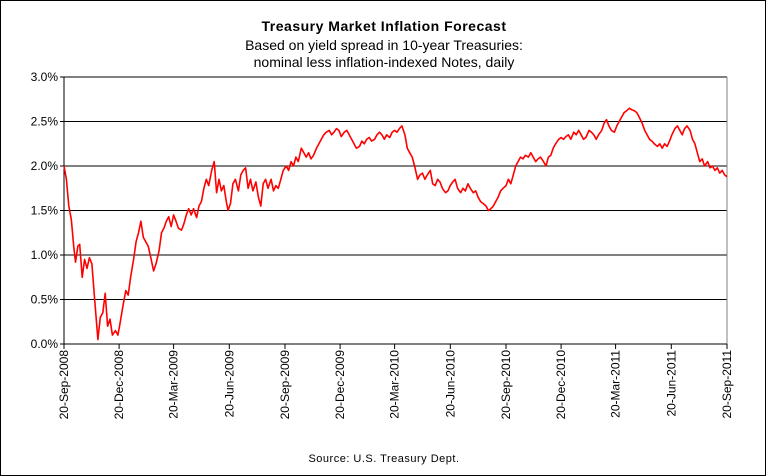  What do you see at coordinates (285, 385) in the screenshot?
I see `x-tick-label: 20-Sep-2009` at bounding box center [285, 385].